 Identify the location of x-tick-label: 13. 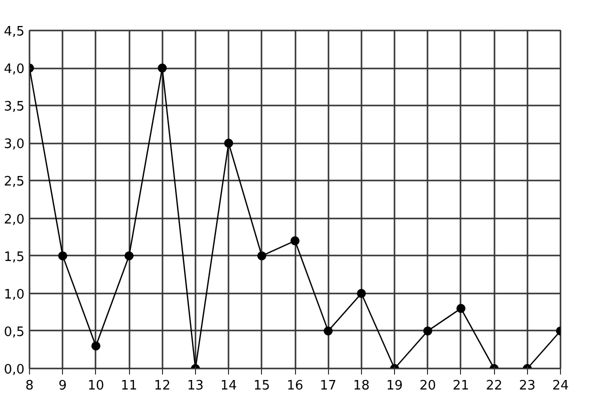
(195, 386).